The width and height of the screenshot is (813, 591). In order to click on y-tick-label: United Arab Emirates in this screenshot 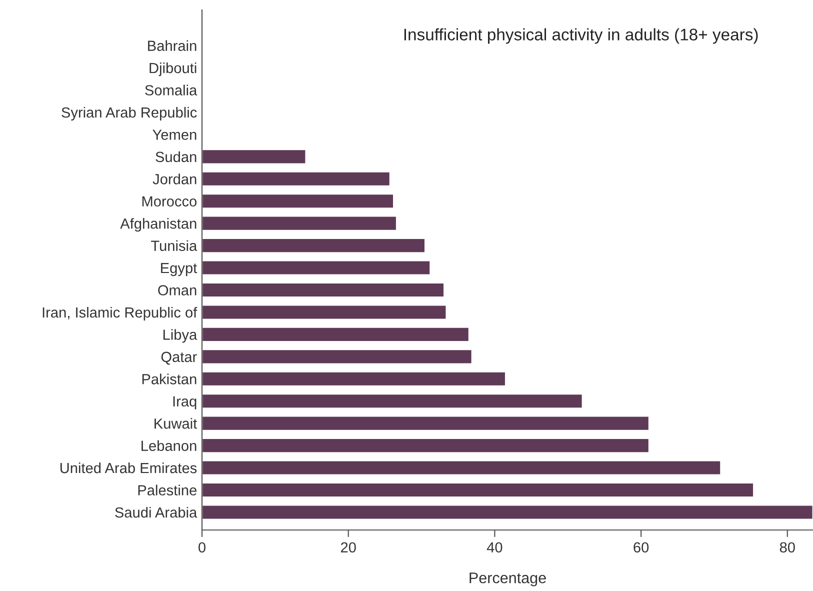, I will do `click(128, 468)`.